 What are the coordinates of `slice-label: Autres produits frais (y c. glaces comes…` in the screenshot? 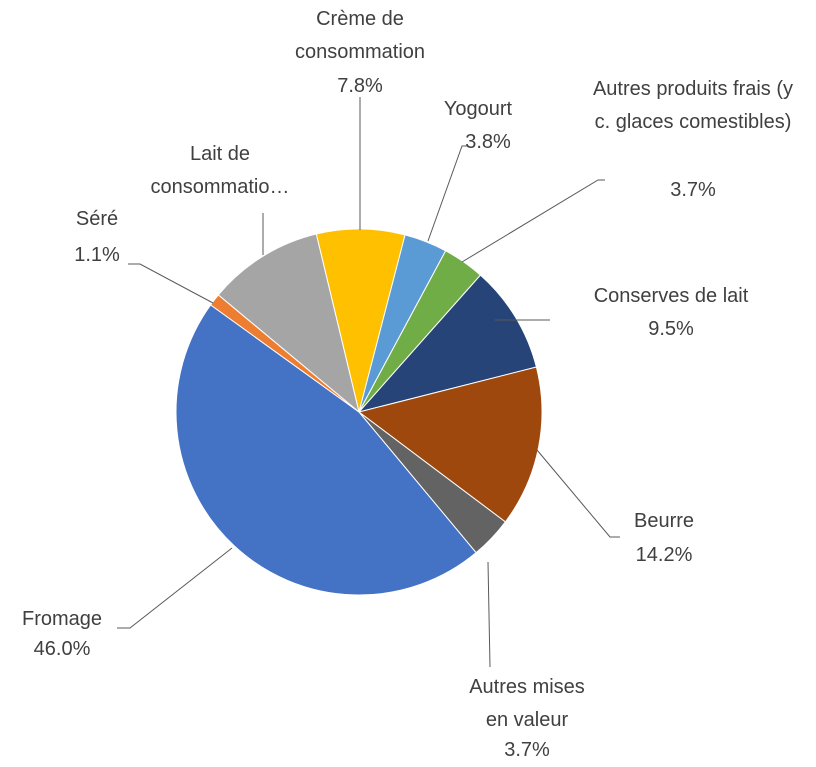 It's located at (693, 105).